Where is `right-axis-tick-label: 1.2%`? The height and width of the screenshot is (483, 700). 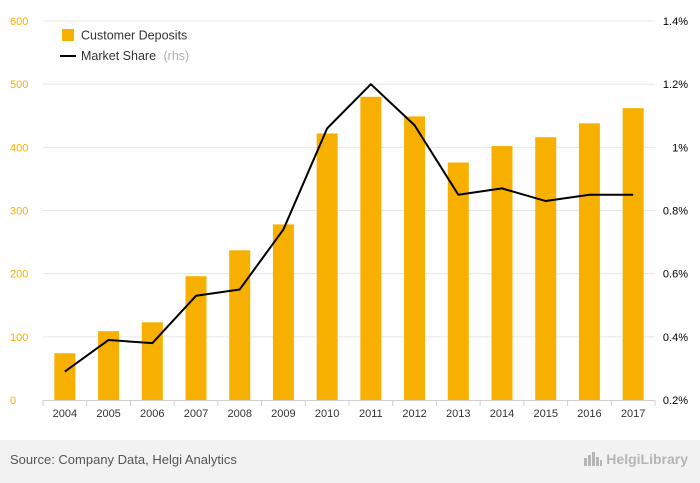 right-axis-tick-label: 1.2% is located at coordinates (675, 85).